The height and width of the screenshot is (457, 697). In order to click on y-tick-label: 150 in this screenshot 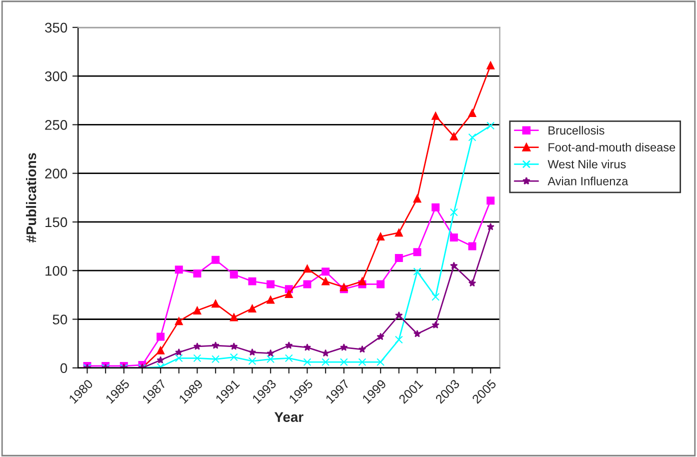, I will do `click(57, 222)`.